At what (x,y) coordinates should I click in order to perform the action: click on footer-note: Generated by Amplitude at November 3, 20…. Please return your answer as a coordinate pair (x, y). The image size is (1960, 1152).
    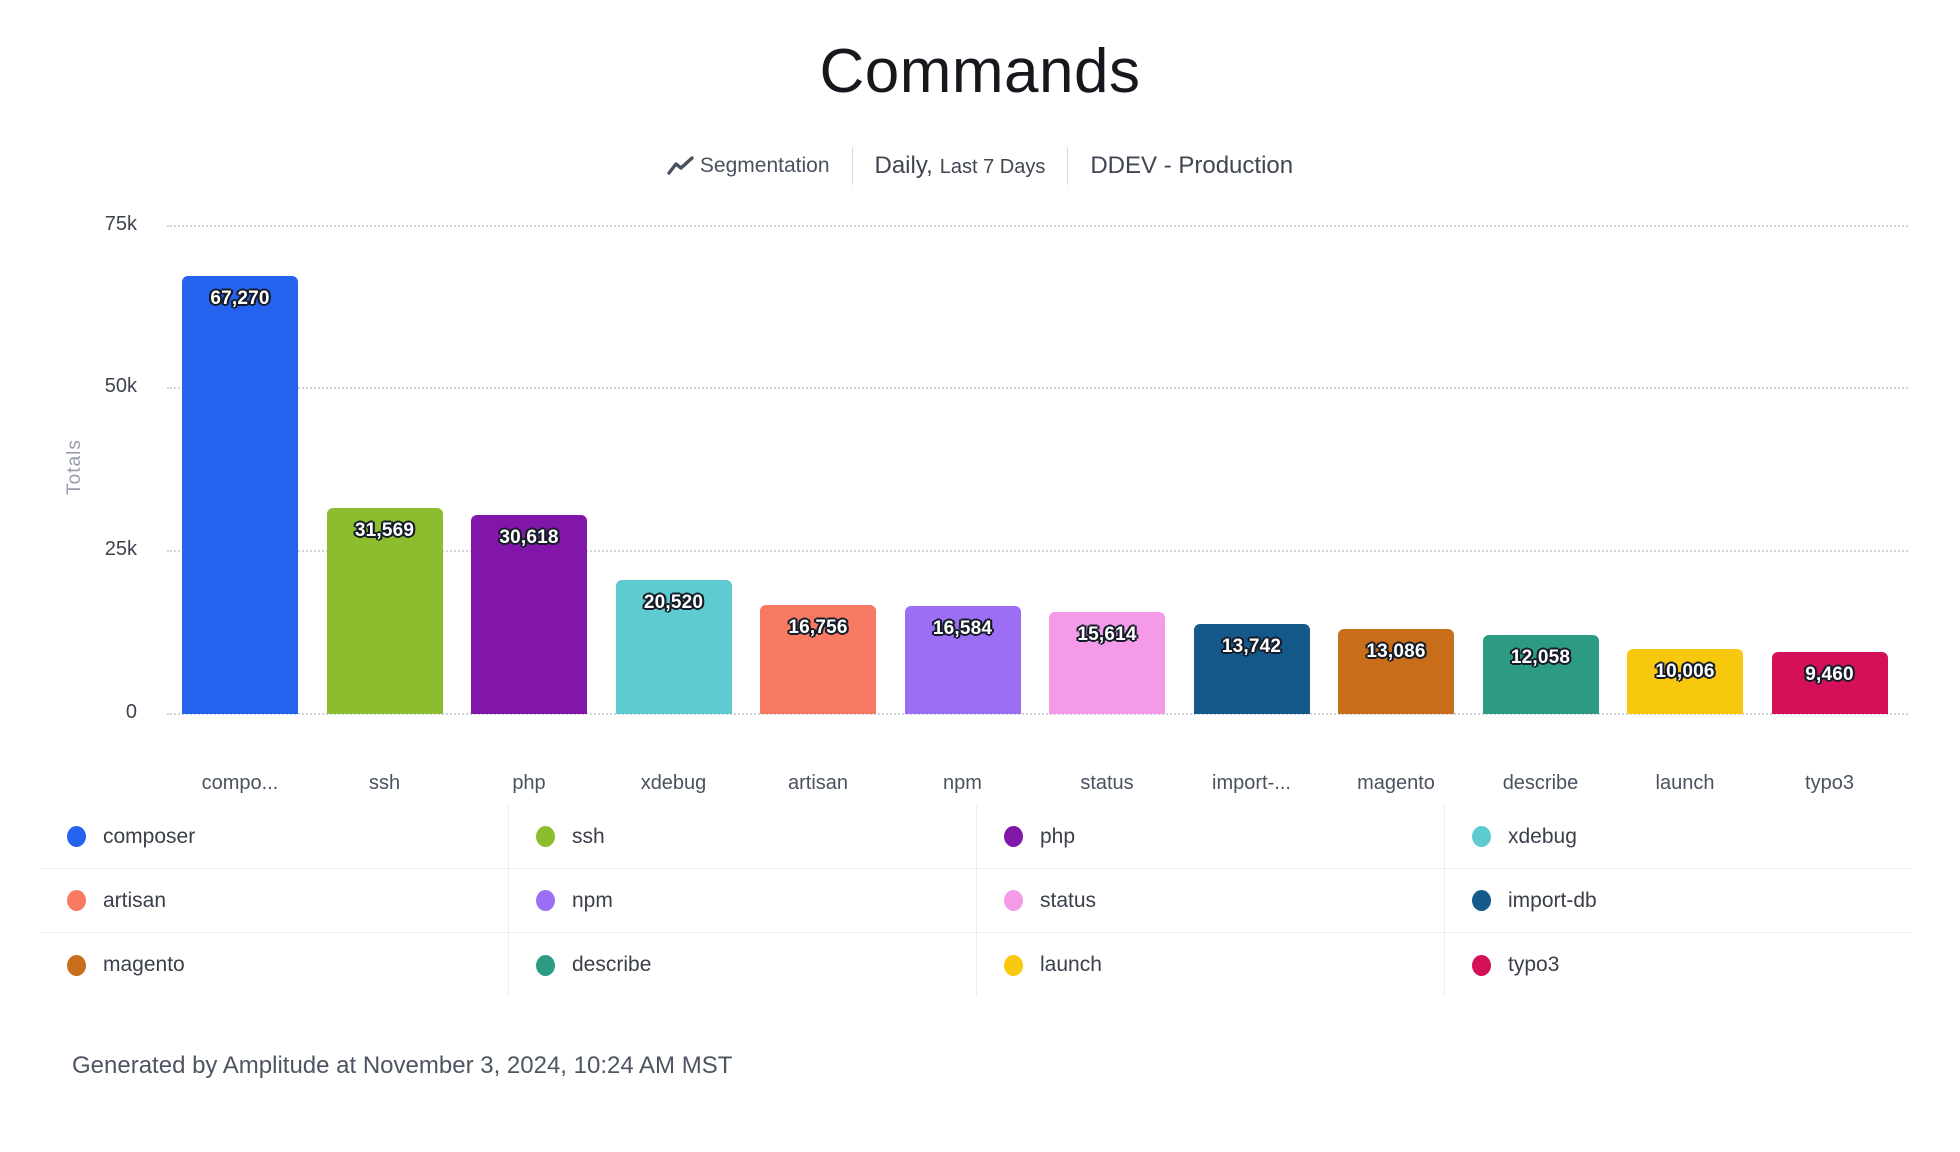
    Looking at the image, I should click on (402, 1065).